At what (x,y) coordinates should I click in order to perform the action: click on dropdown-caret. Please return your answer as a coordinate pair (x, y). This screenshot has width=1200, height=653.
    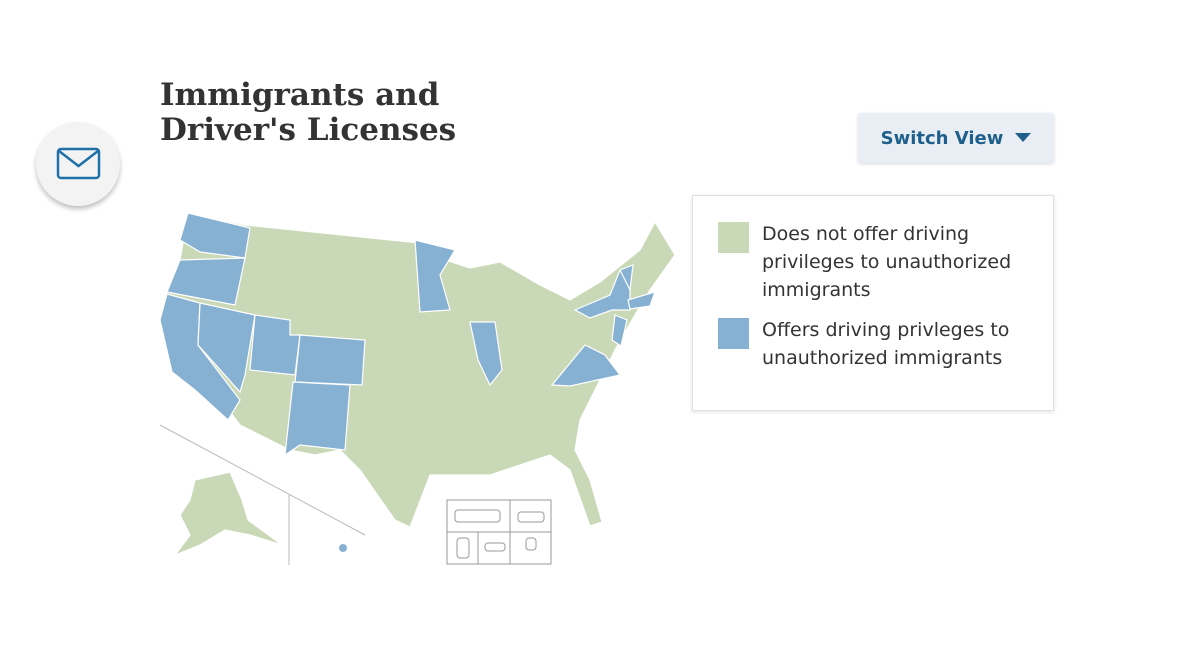
    Looking at the image, I should click on (1023, 137).